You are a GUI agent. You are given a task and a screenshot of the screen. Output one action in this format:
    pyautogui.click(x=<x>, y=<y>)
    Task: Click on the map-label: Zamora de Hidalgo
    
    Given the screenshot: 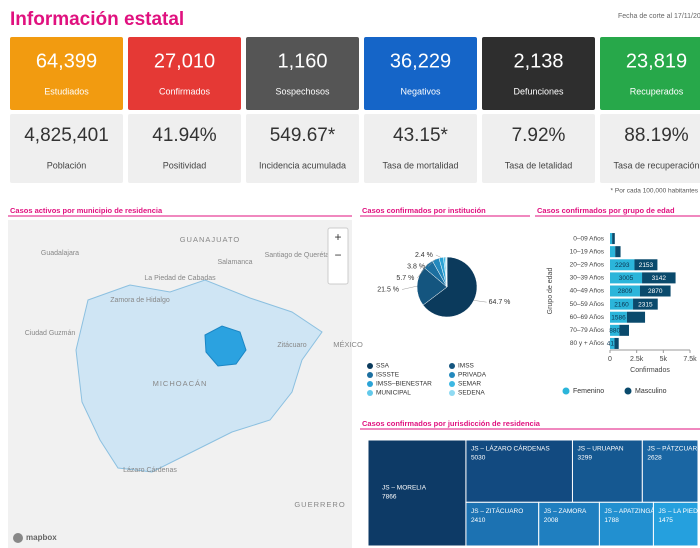 What is the action you would take?
    pyautogui.click(x=140, y=300)
    